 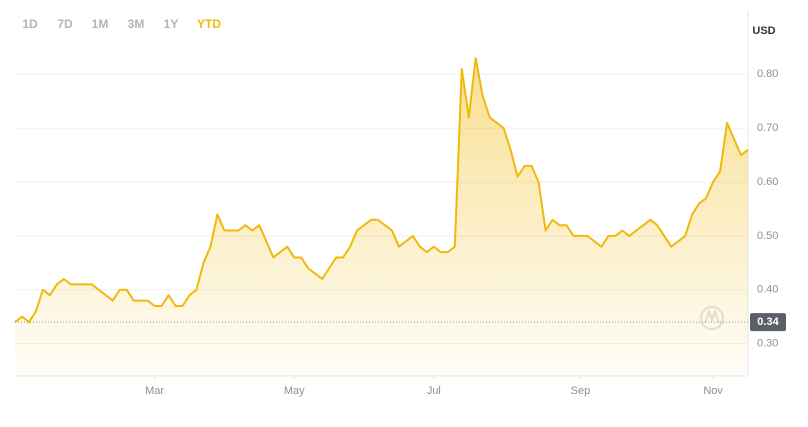 I want to click on x-tick-label: May, so click(x=294, y=391).